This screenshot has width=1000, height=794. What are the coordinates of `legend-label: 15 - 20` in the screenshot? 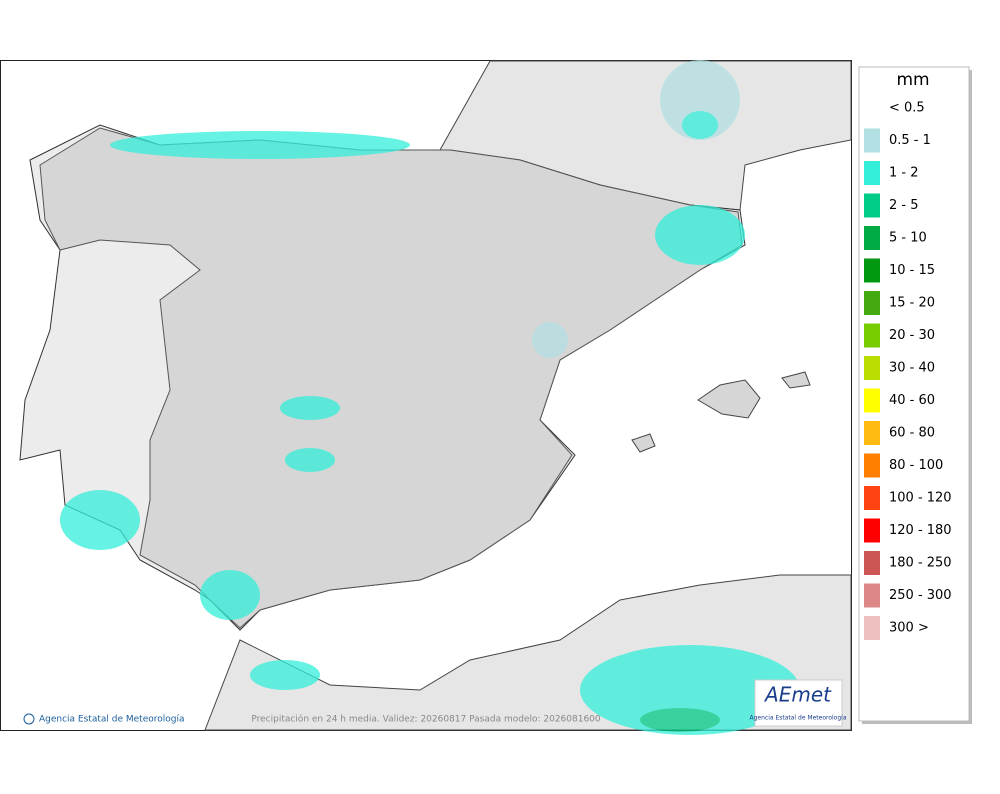 It's located at (912, 303).